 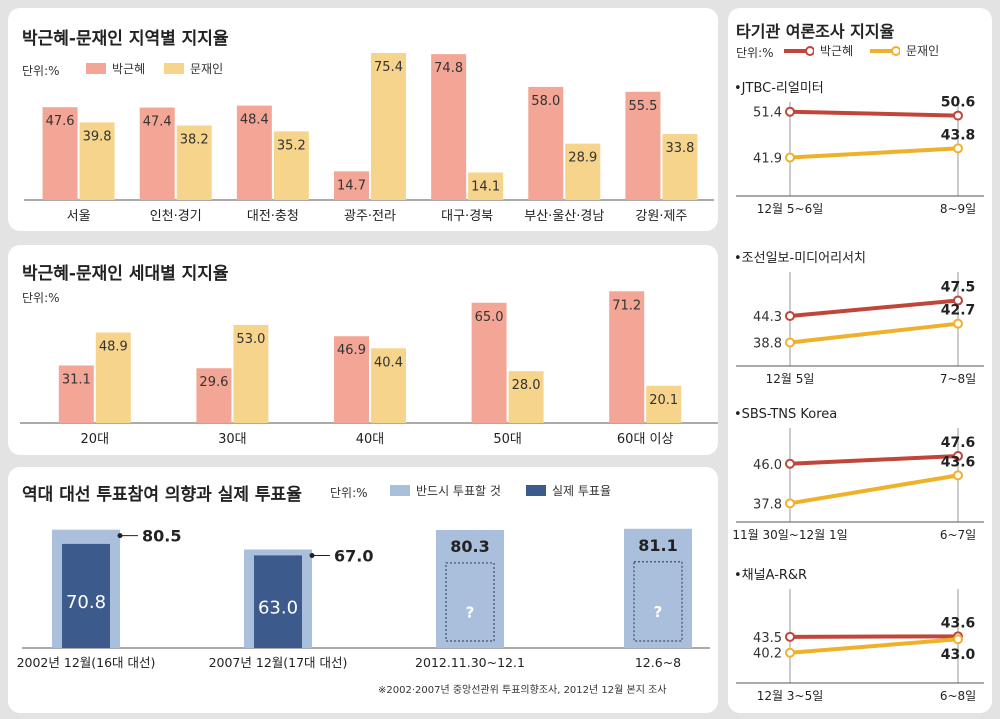 What do you see at coordinates (790, 209) in the screenshot?
I see `x-tick-label: 12월 5~6일` at bounding box center [790, 209].